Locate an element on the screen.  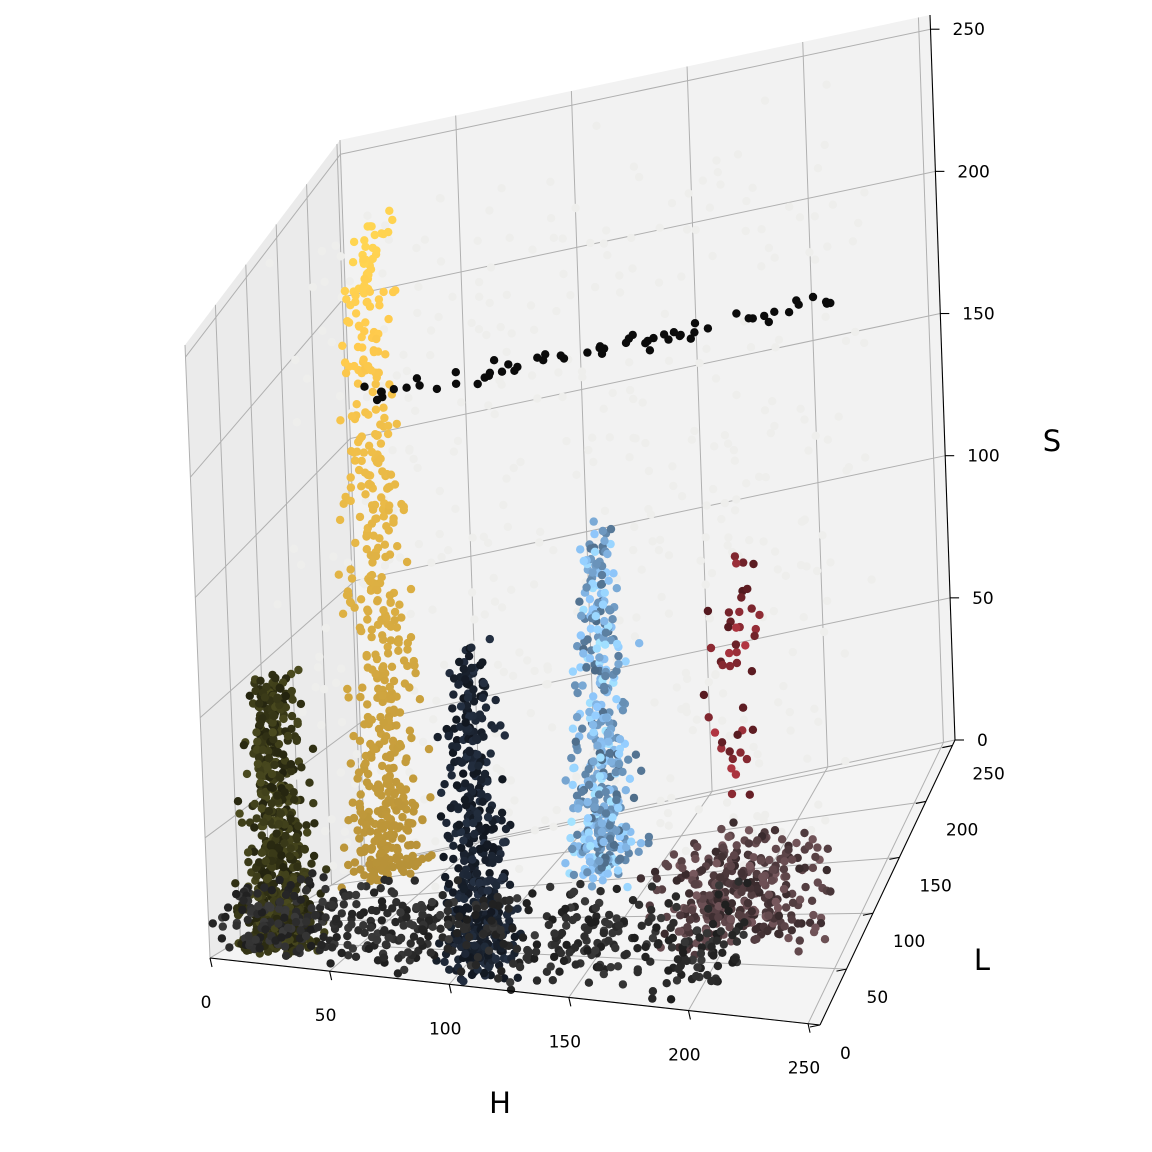
y-tick-label: 0 is located at coordinates (845, 1054).